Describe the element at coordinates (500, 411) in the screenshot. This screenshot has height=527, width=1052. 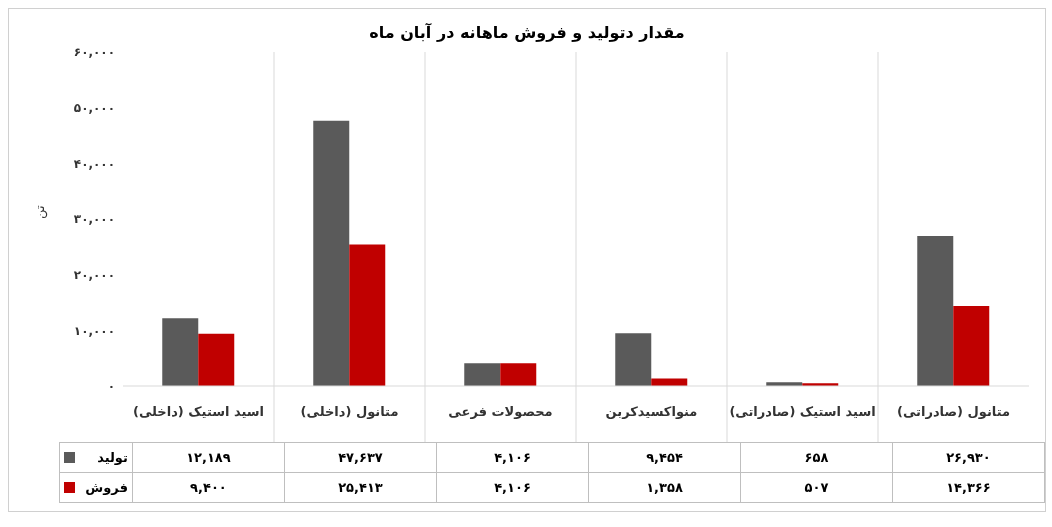
I see `x-tick-label: محصولات فرعی` at that location.